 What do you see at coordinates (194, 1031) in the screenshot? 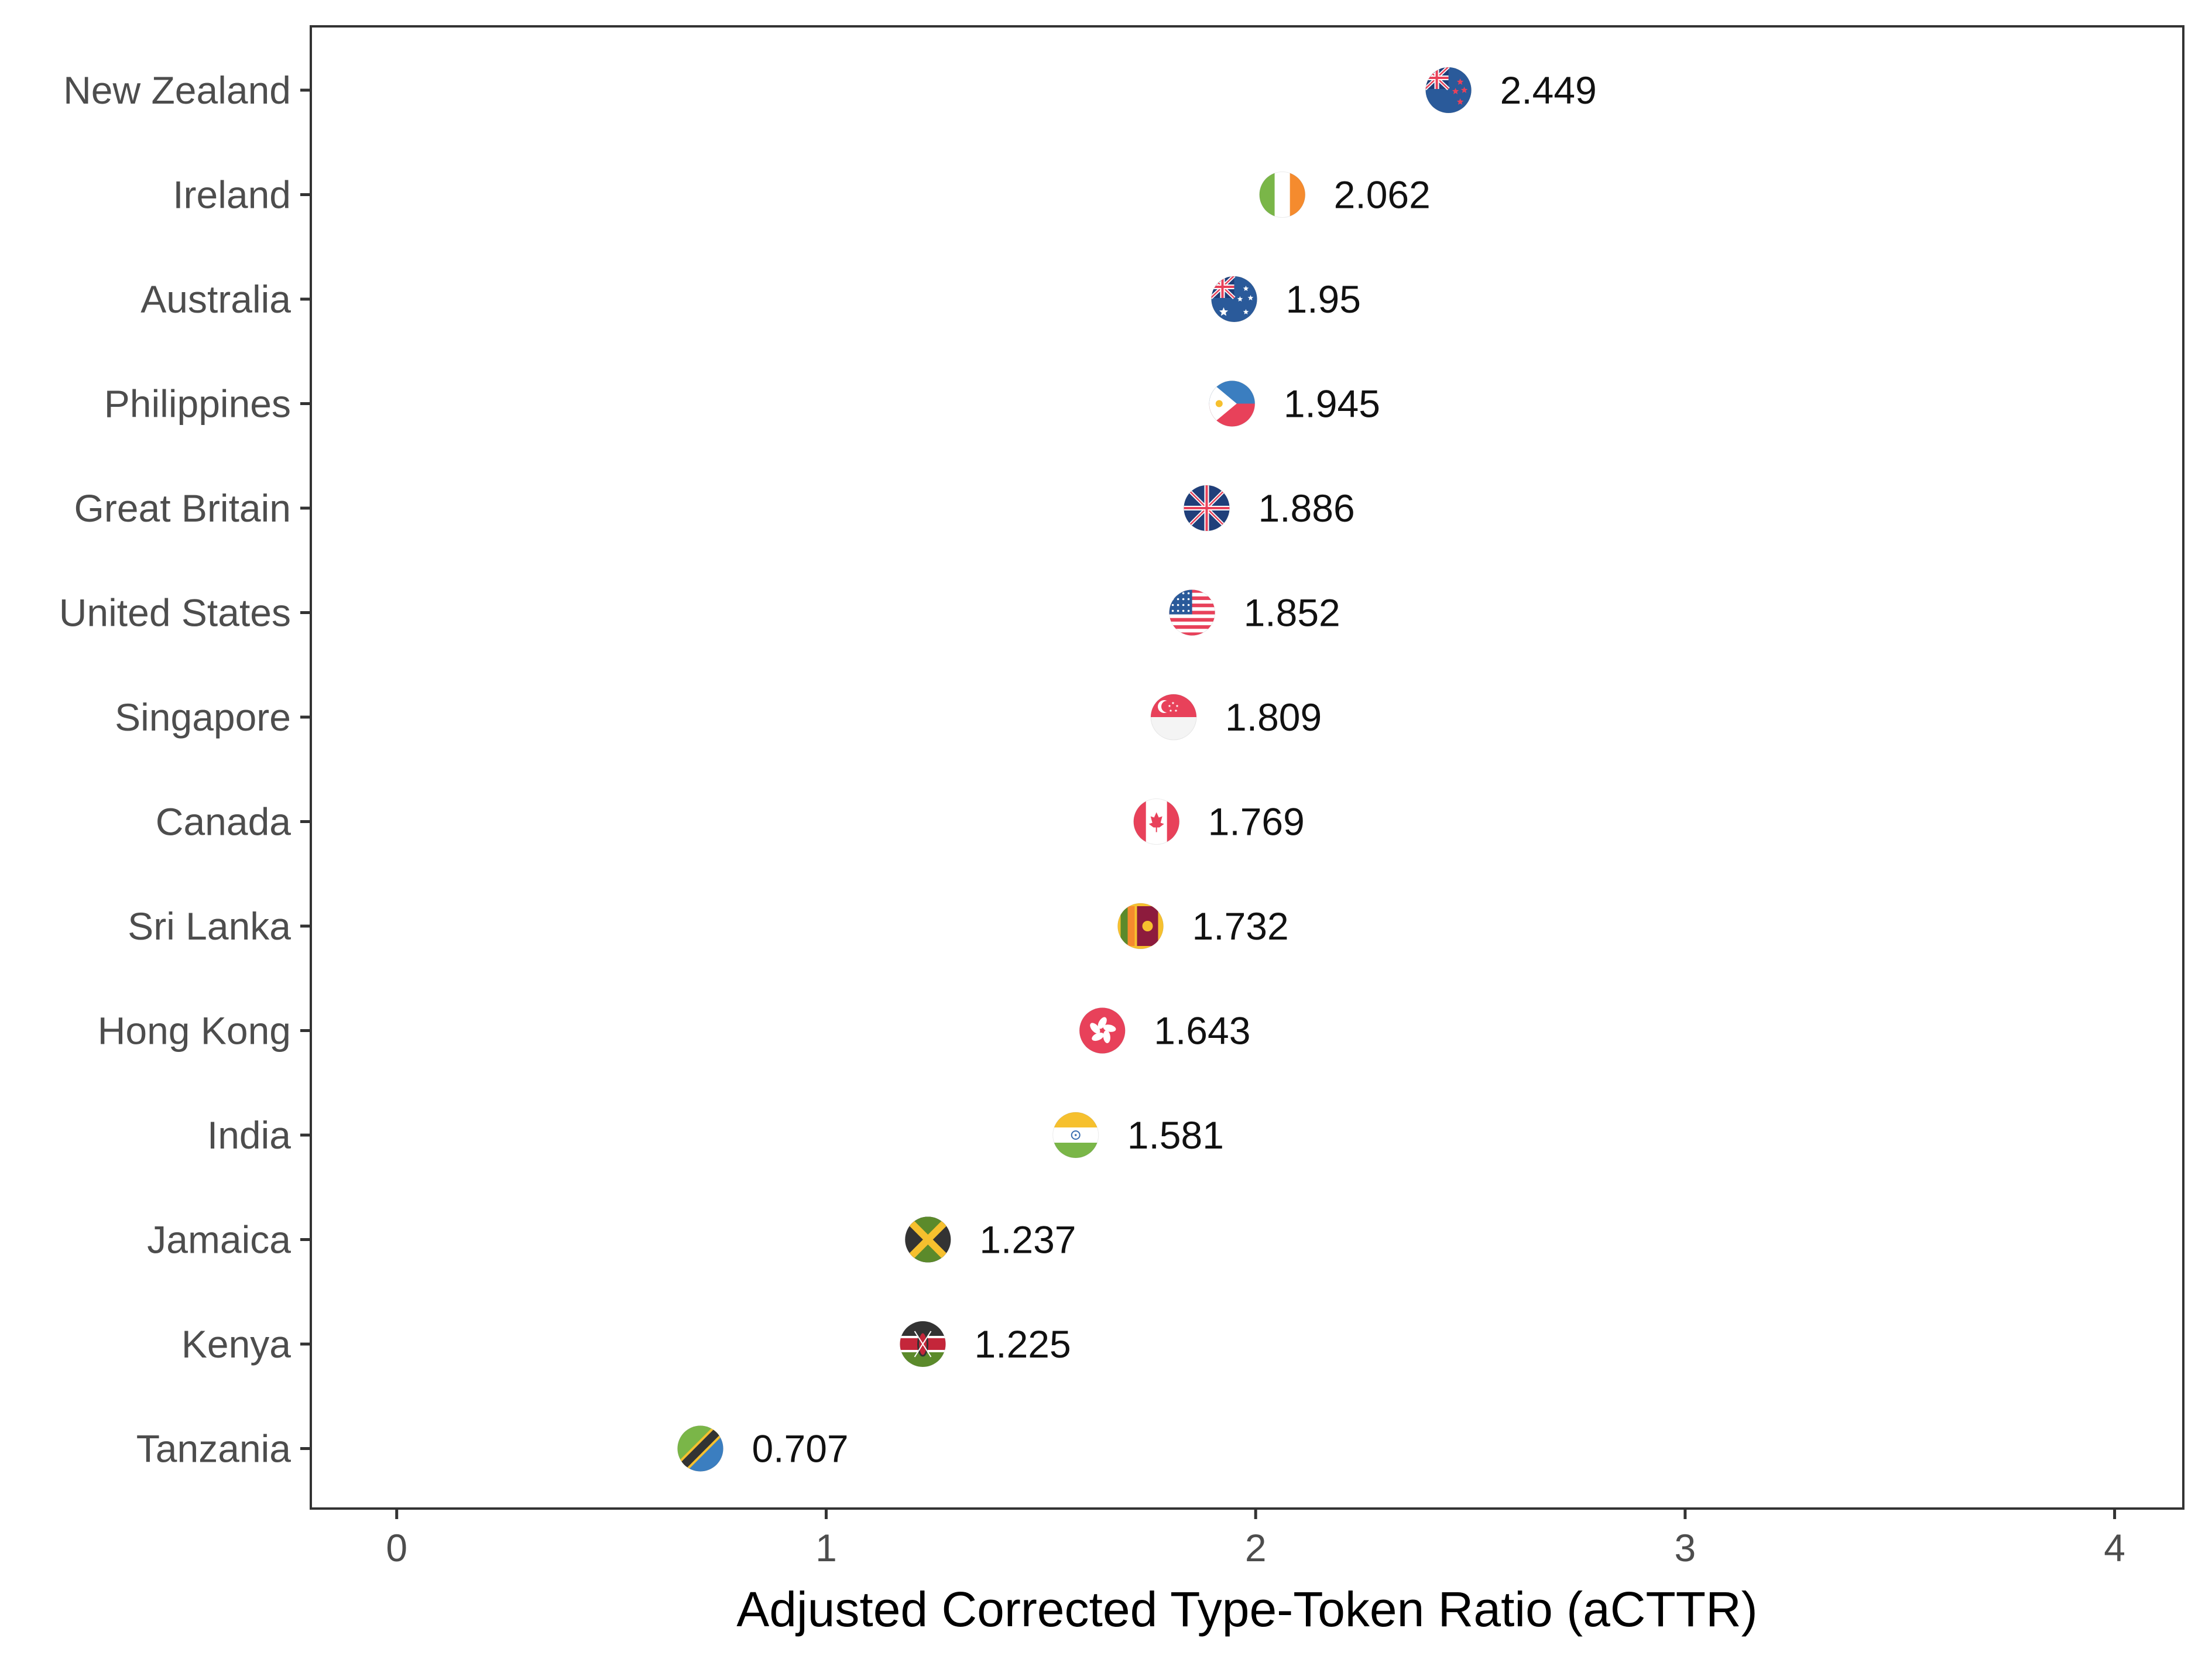
I see `y-tick-label: Hong Kong` at bounding box center [194, 1031].